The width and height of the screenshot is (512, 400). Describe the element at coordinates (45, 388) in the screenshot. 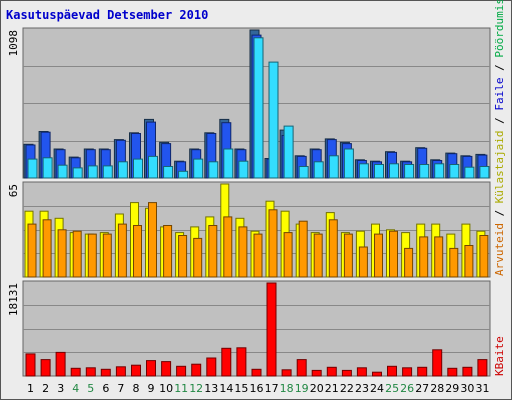

I see `day-label: 2` at that location.